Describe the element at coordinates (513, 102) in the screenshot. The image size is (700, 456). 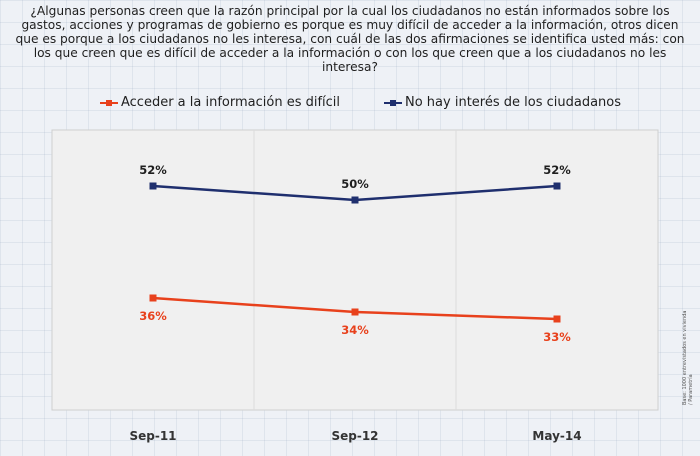
I see `legend-label-navy: No hay interés de los ciudadanos` at that location.